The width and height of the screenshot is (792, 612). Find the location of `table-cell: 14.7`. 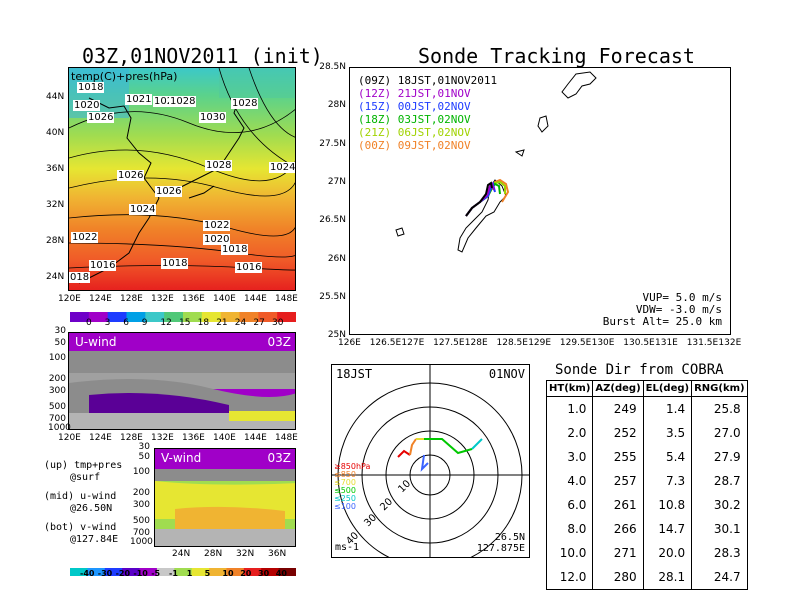

table-cell: 14.7 is located at coordinates (667, 529).